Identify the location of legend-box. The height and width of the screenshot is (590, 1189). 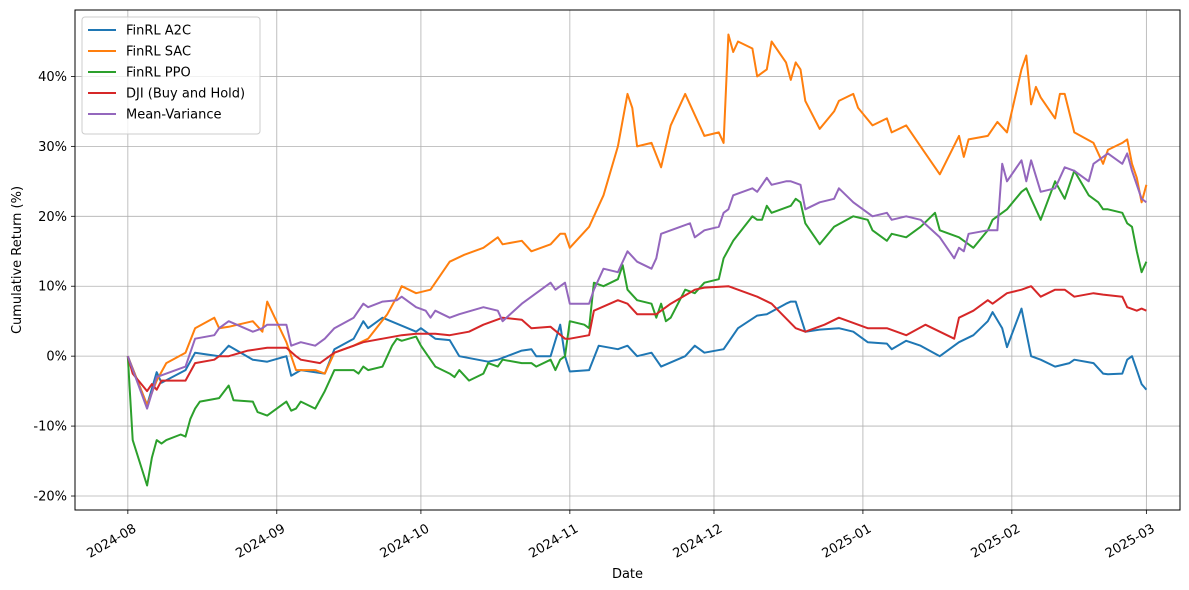
(171, 75).